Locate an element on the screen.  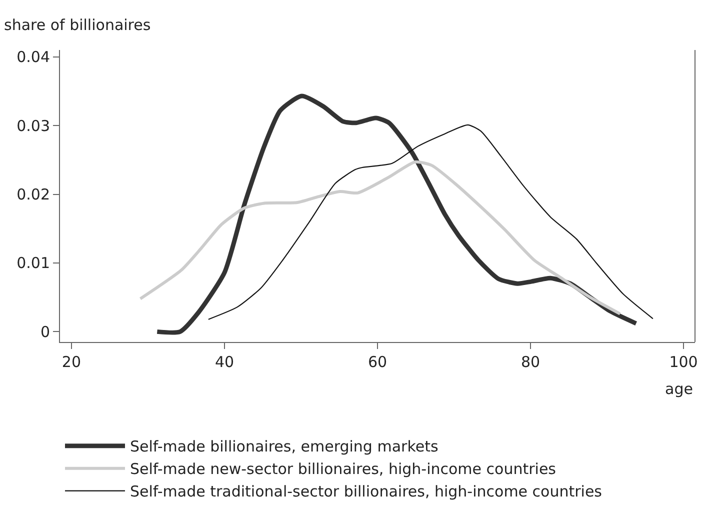
y-tick-label: 0.03 is located at coordinates (33, 125).